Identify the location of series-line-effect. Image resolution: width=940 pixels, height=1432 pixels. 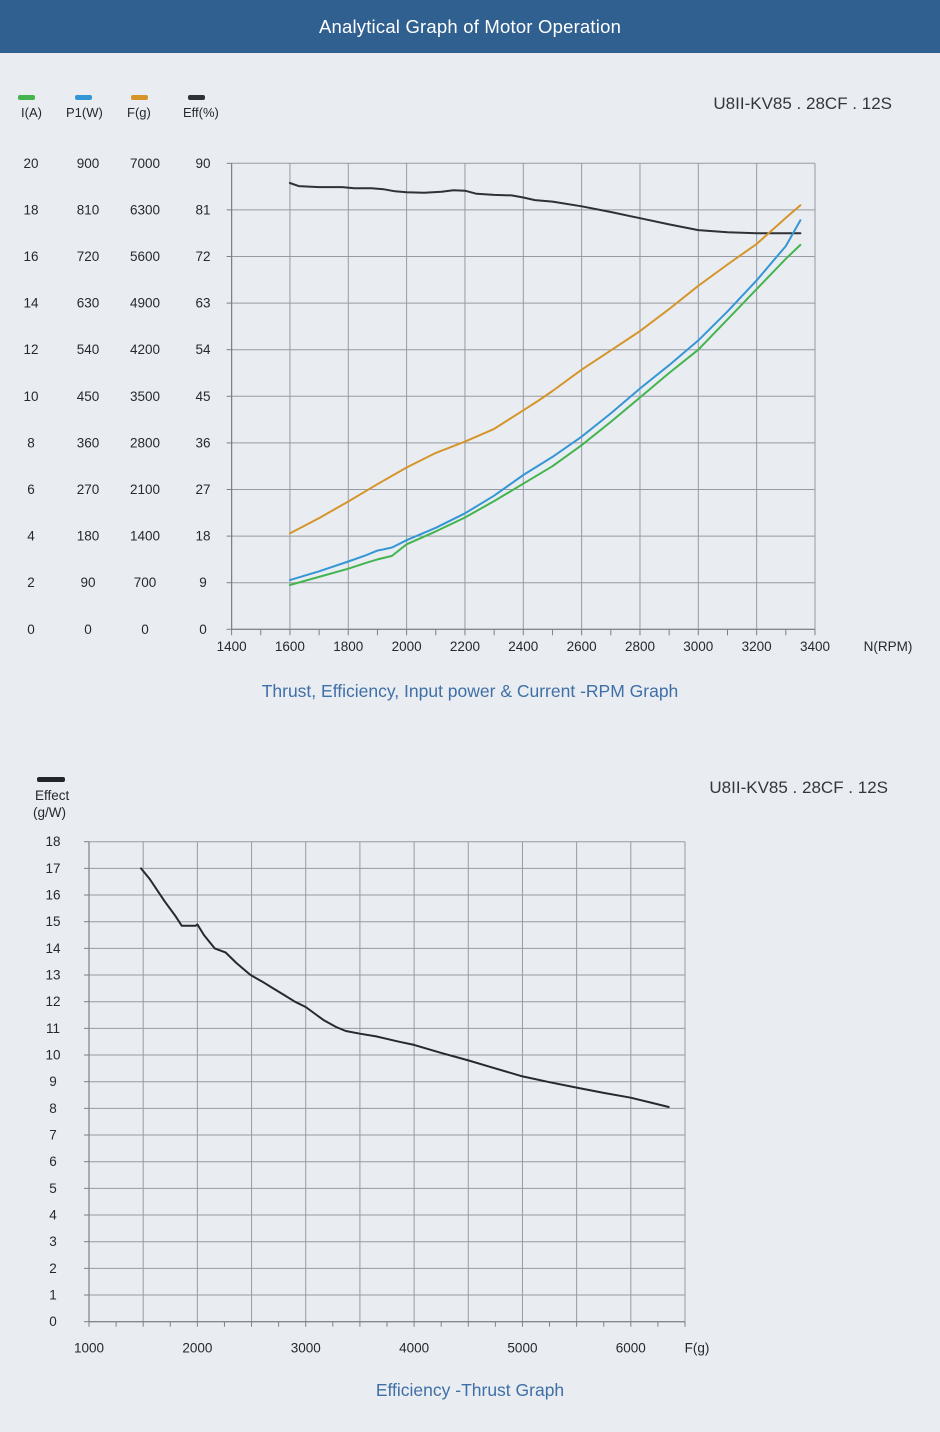
(405, 987).